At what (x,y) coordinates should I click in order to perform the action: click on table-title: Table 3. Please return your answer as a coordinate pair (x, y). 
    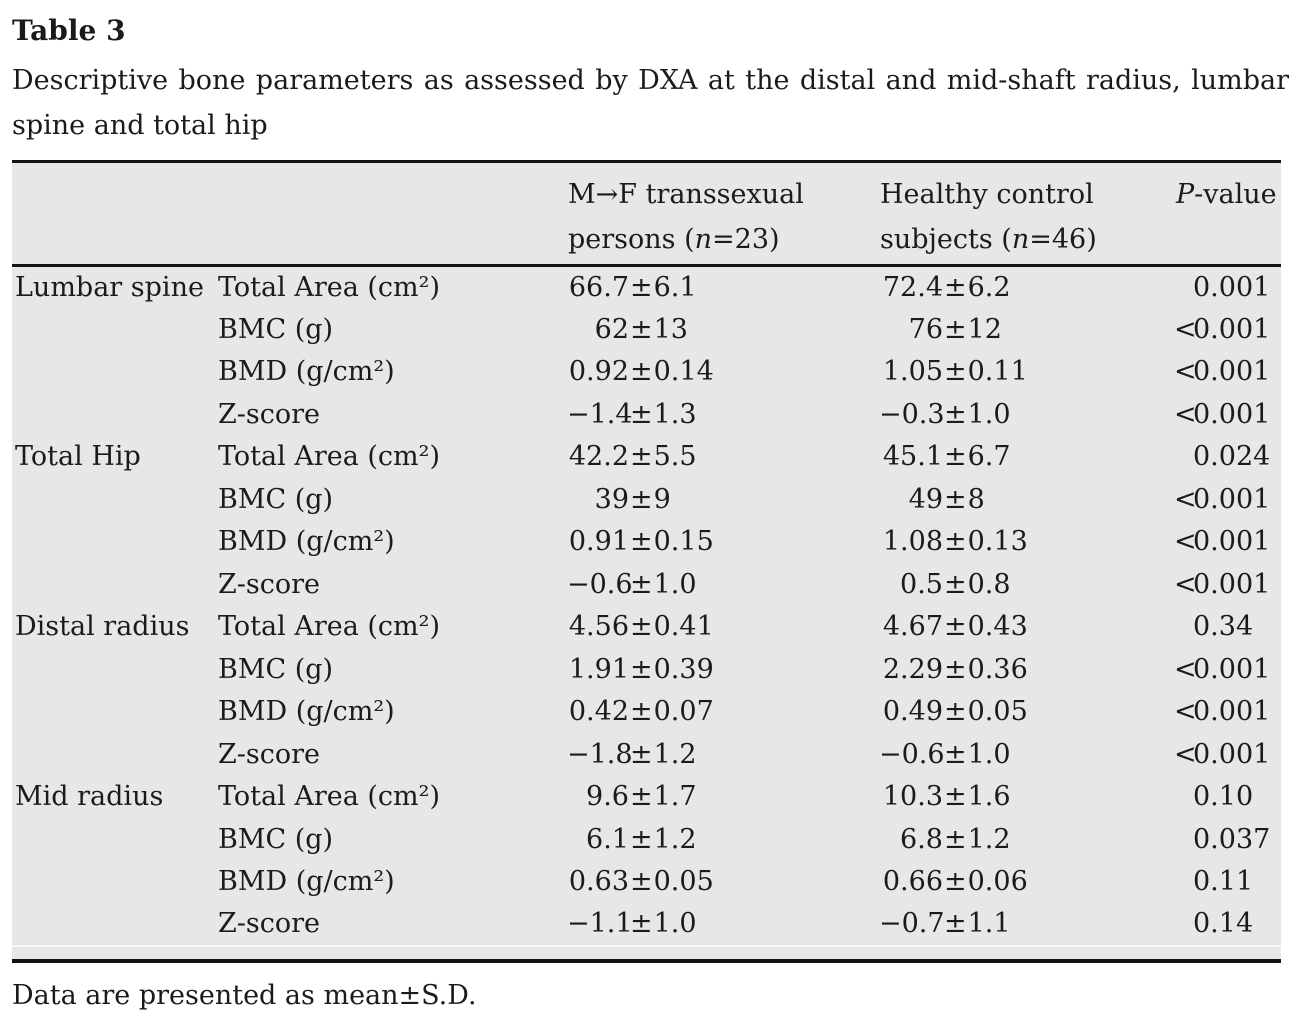
    Looking at the image, I should click on (69, 30).